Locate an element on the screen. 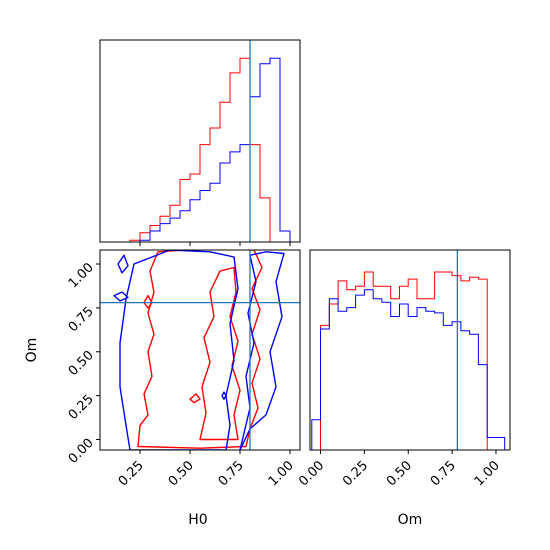 The width and height of the screenshot is (550, 550). om-hist-red is located at coordinates (408, 361).